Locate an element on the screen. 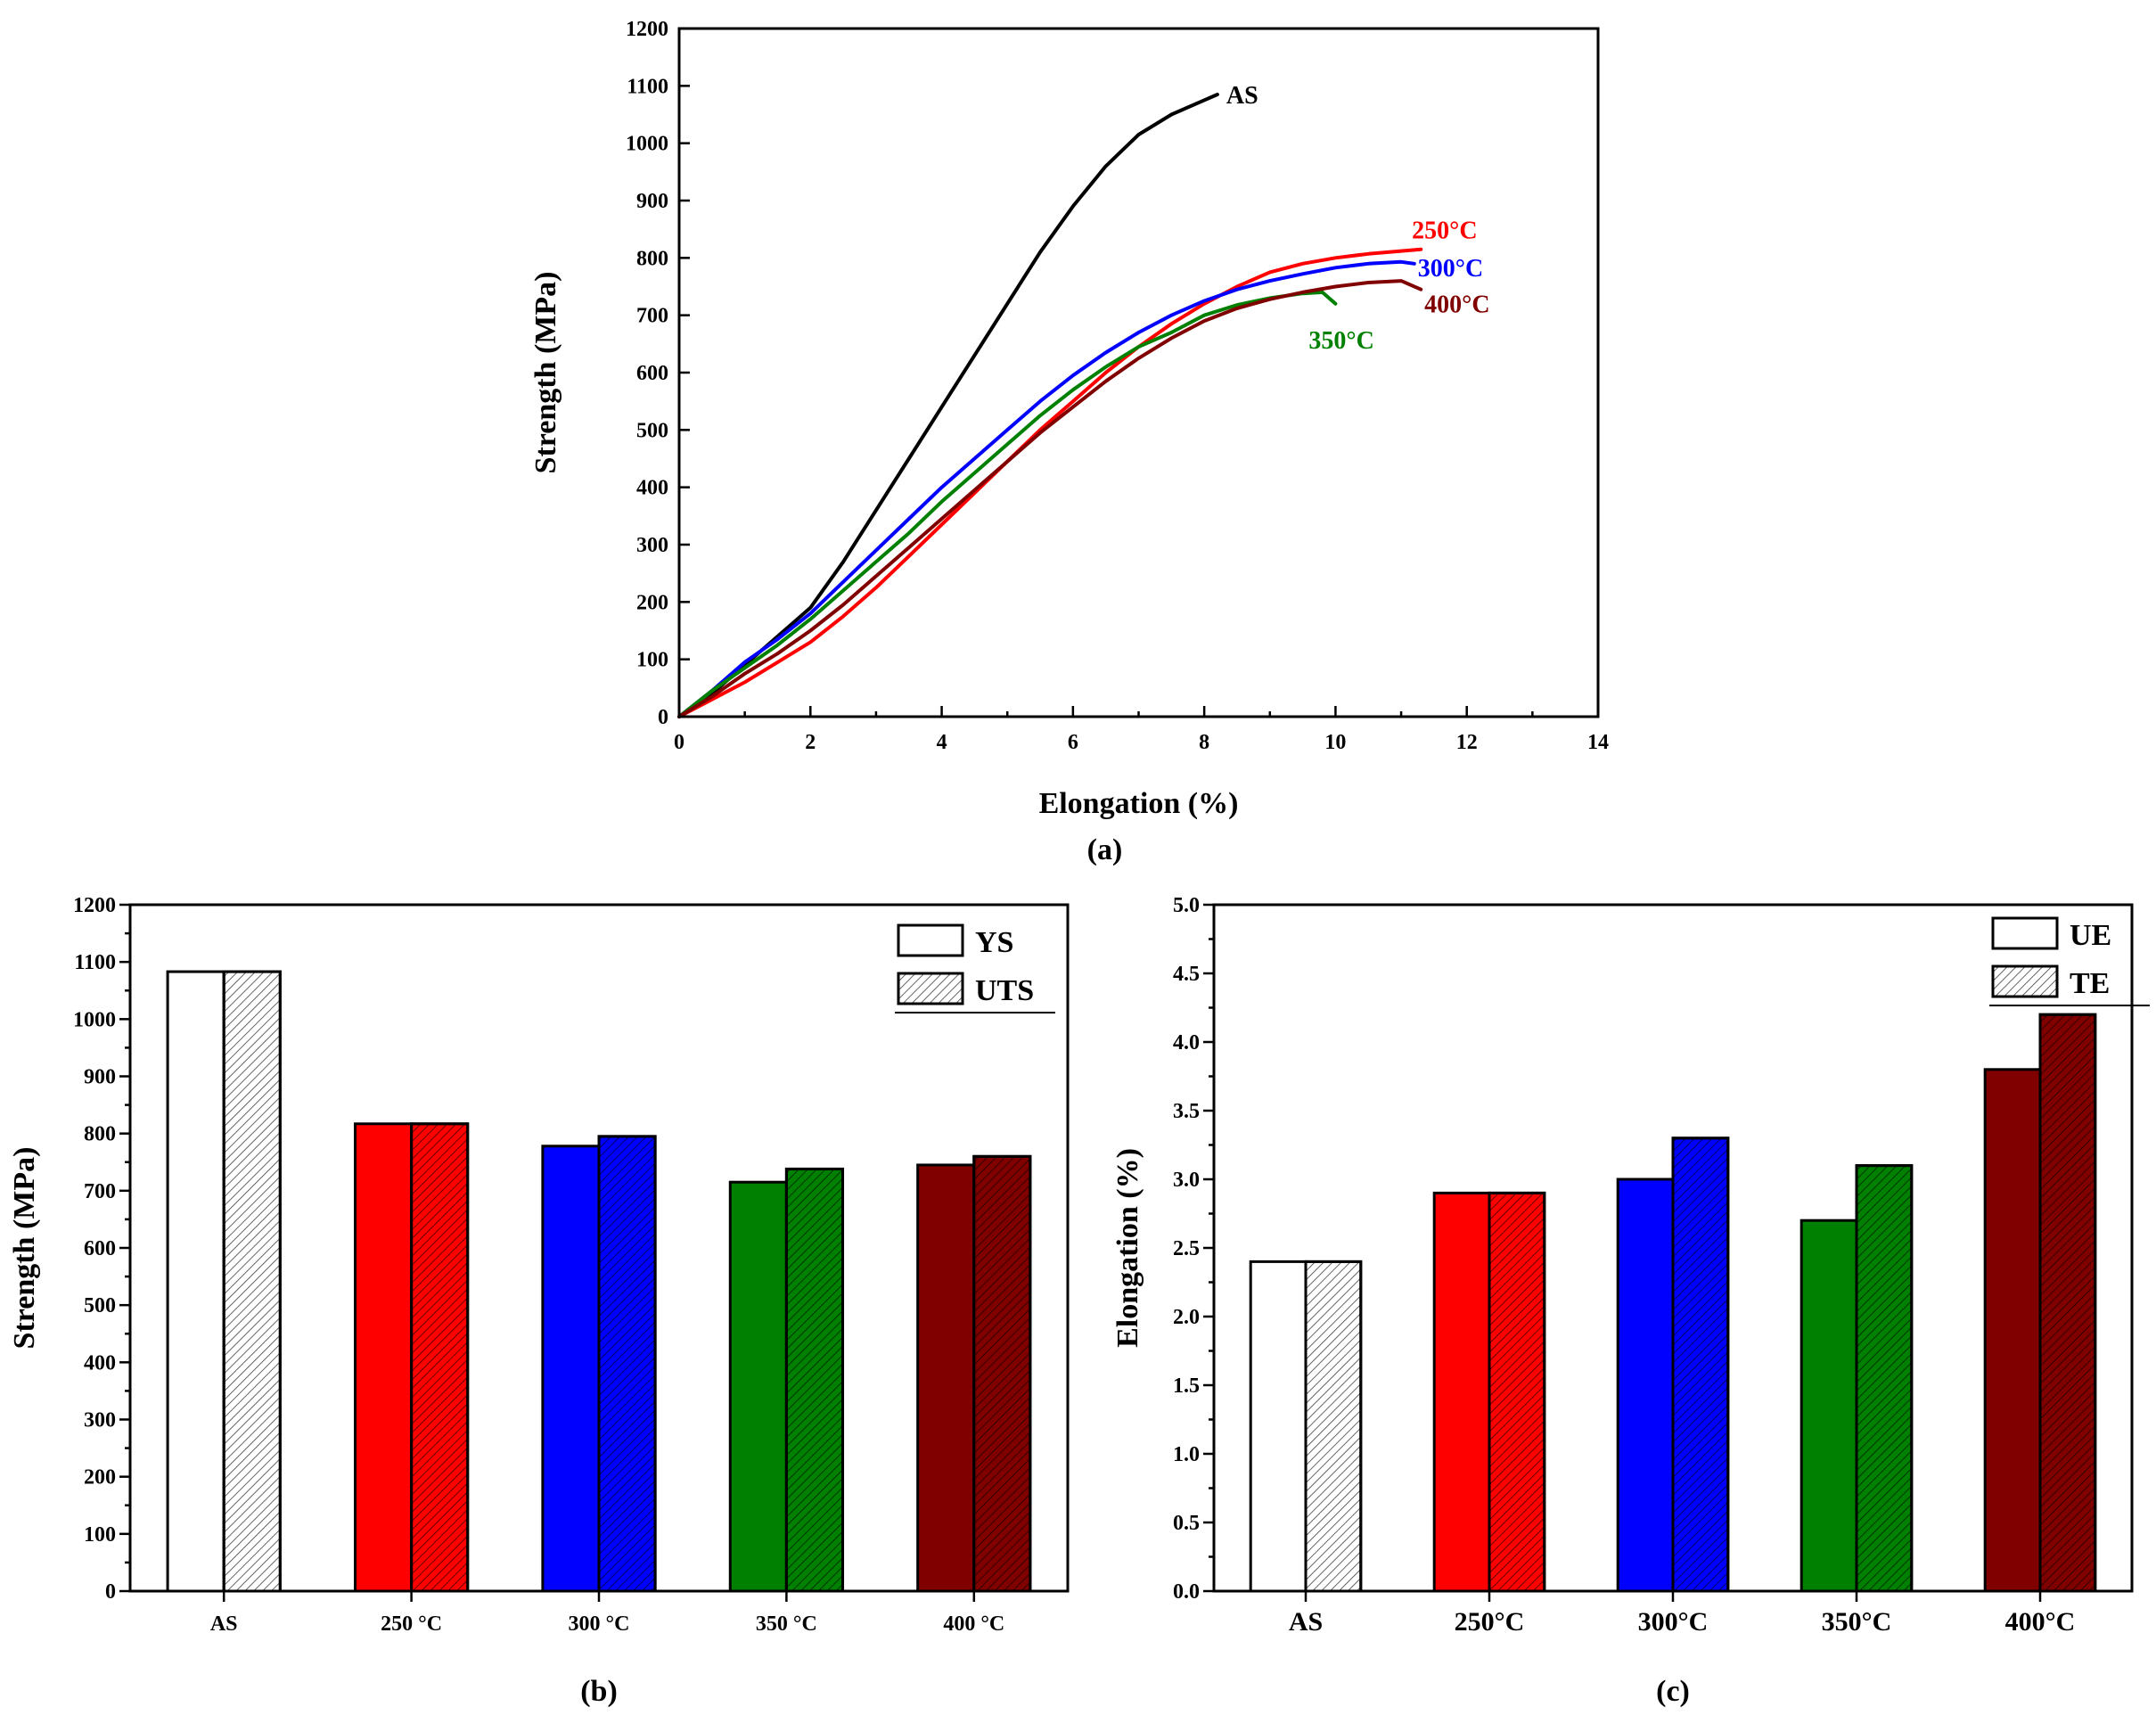 The width and height of the screenshot is (2156, 1715). x-tick-label: 350 °C is located at coordinates (787, 1624).